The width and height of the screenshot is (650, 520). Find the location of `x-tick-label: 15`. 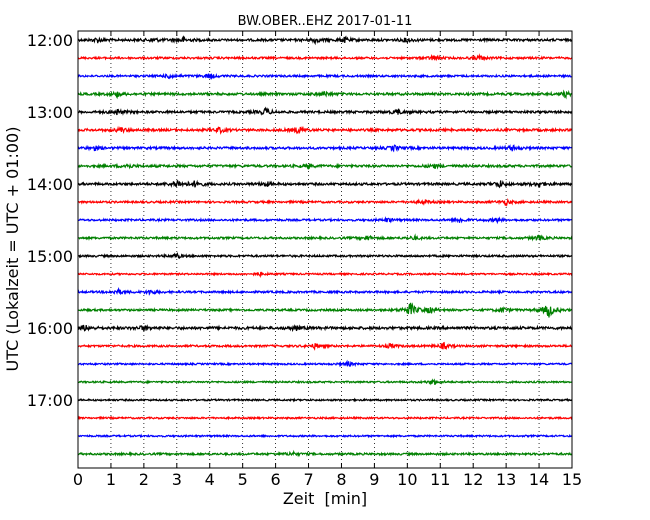

x-tick-label: 15 is located at coordinates (572, 479).